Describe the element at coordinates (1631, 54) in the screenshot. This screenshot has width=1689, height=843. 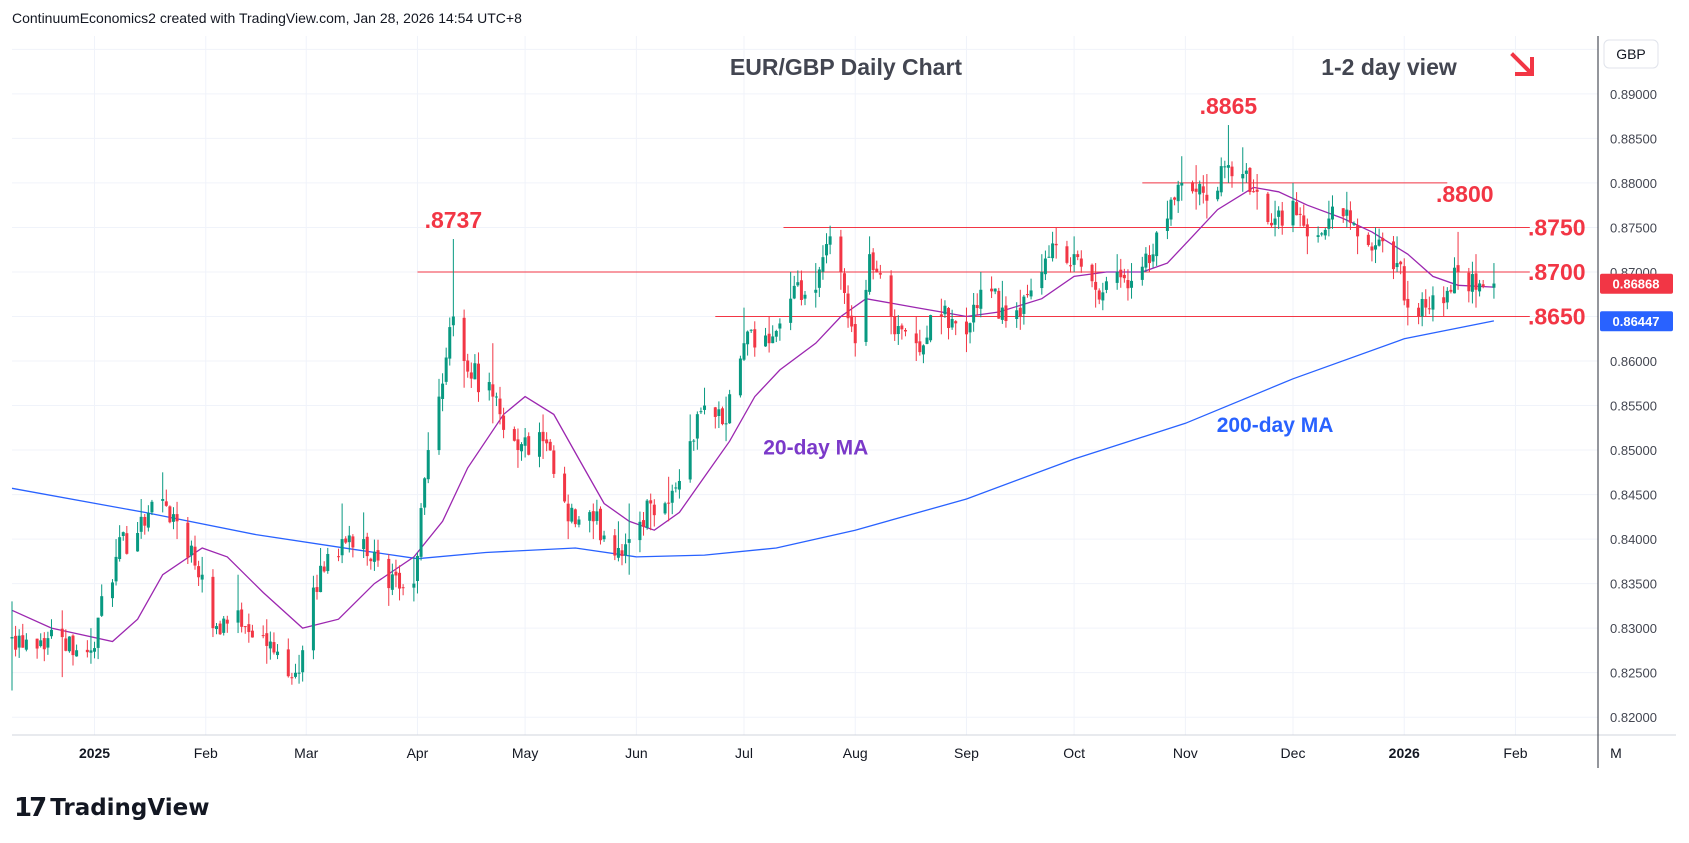
I see `currency-badge: GBP` at that location.